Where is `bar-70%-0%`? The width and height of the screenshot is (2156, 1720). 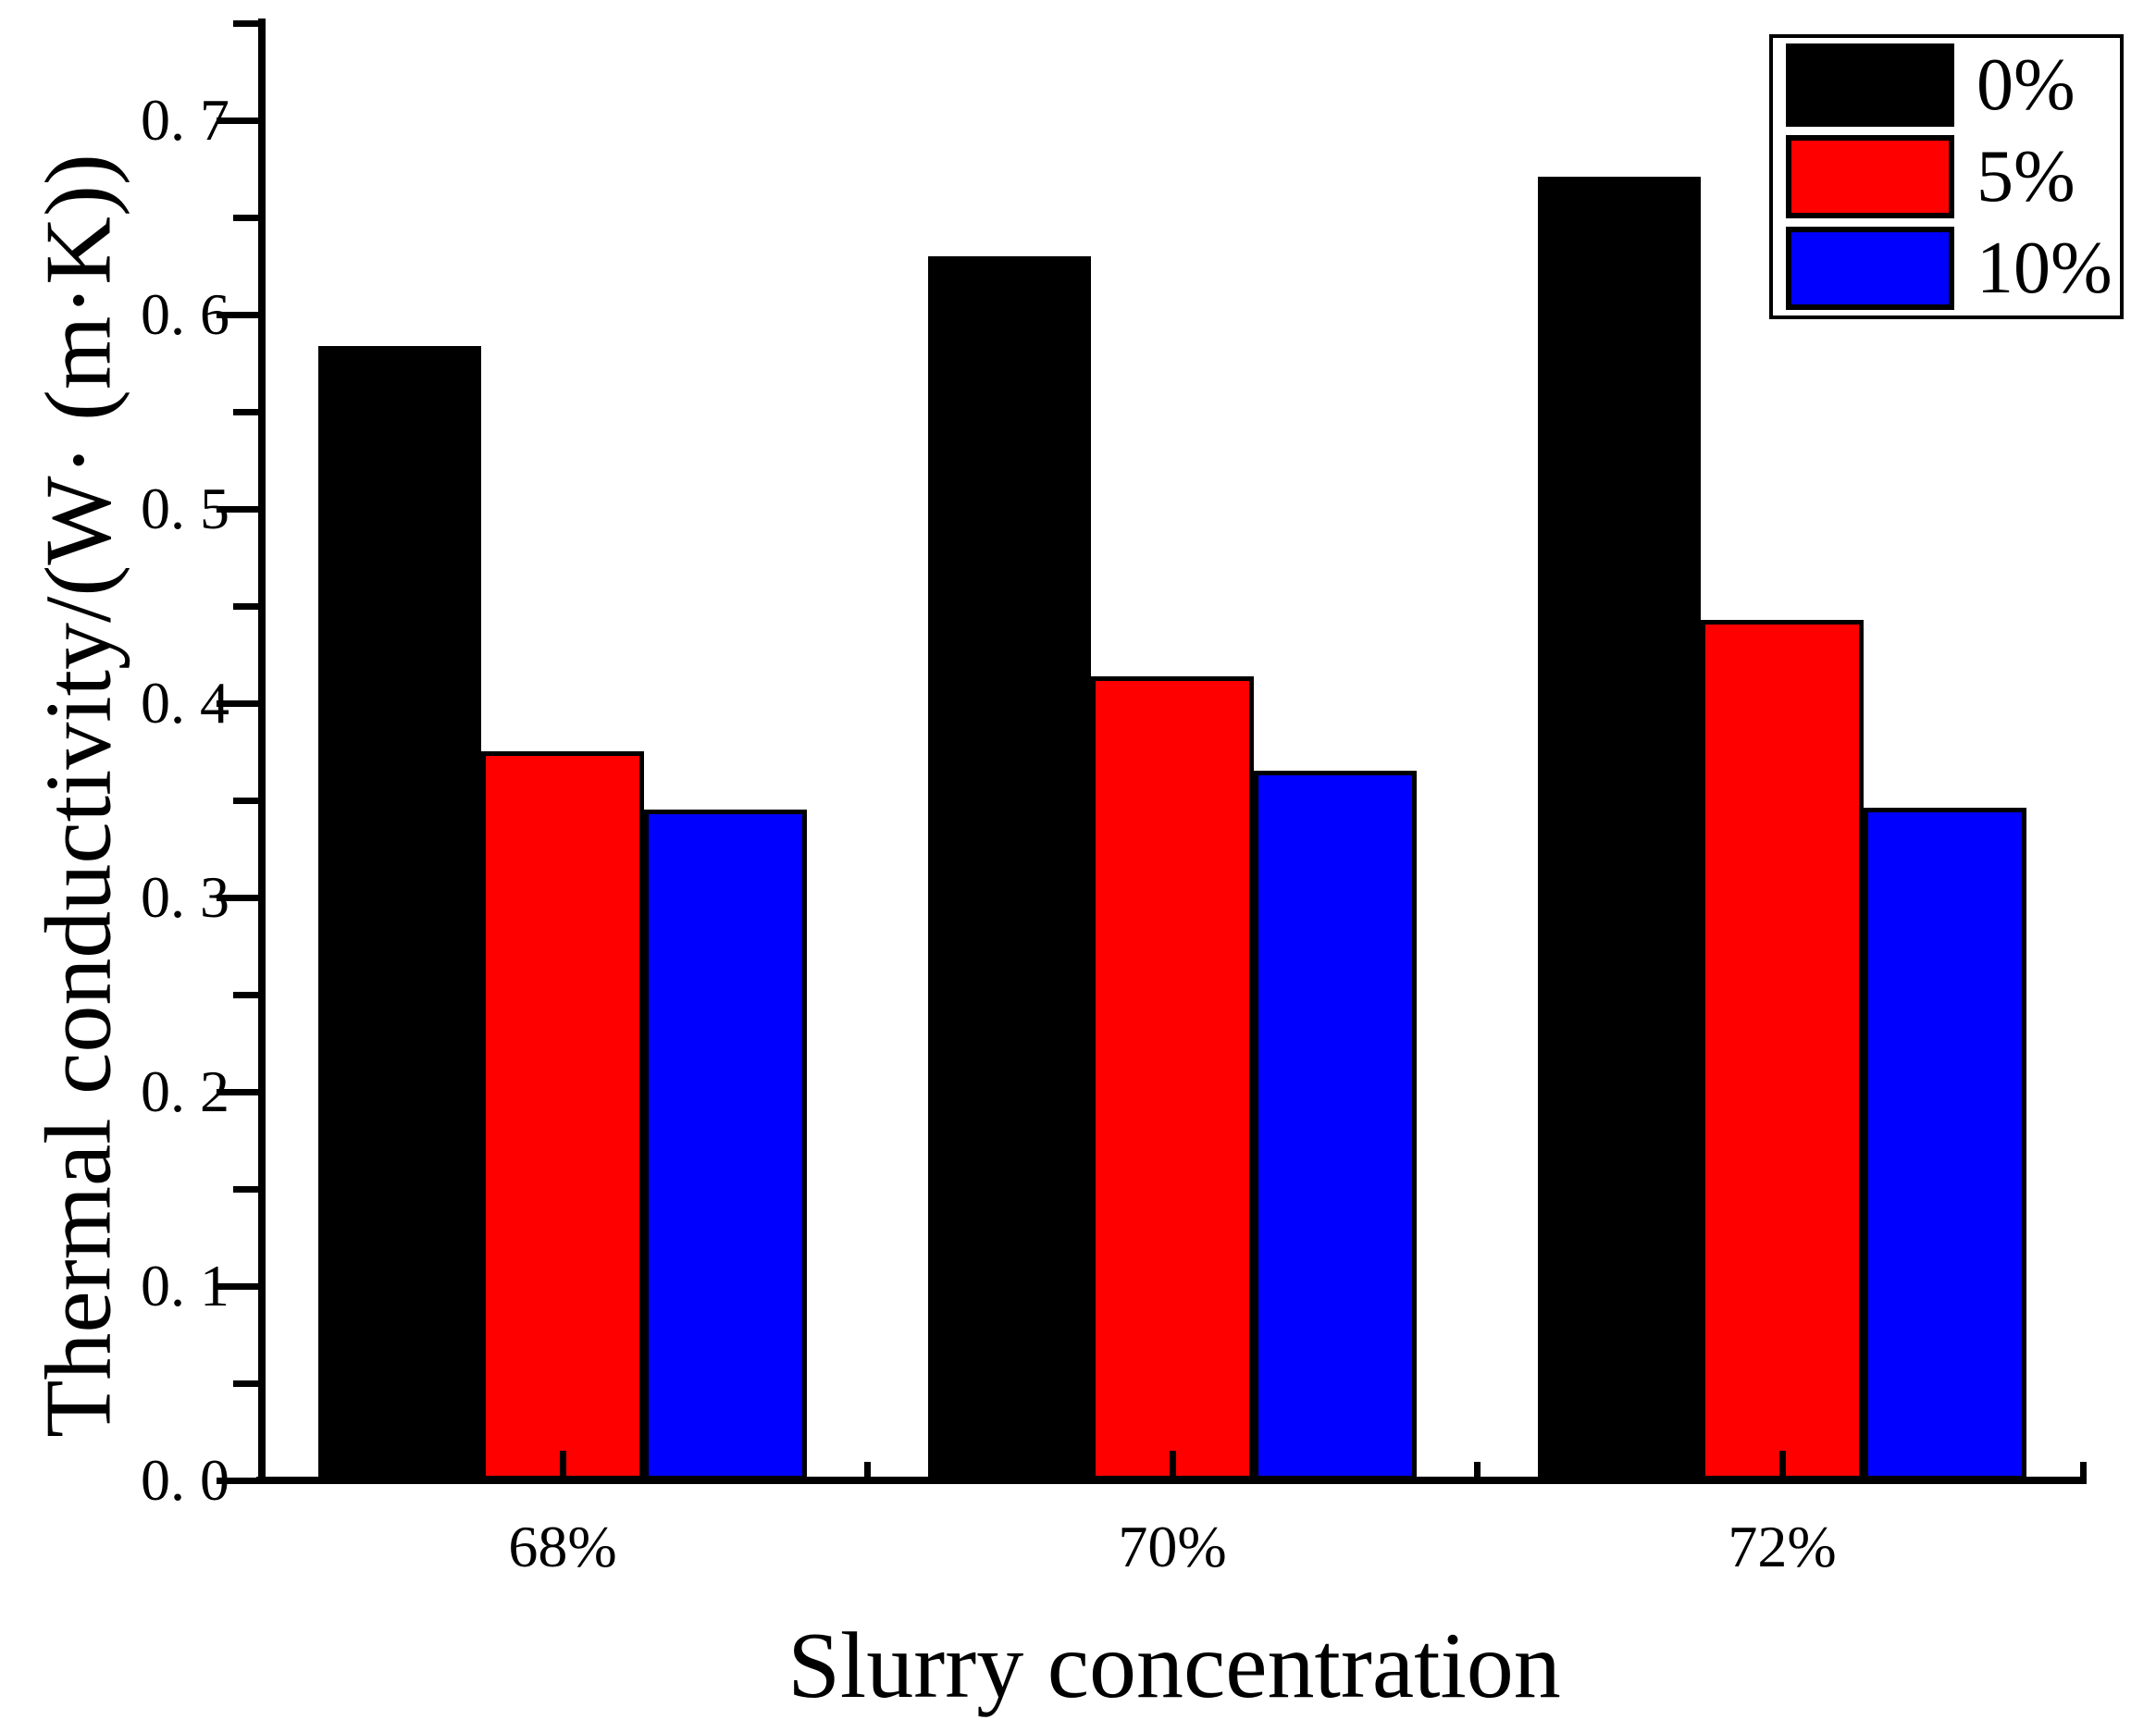 bar-70%-0% is located at coordinates (1009, 868).